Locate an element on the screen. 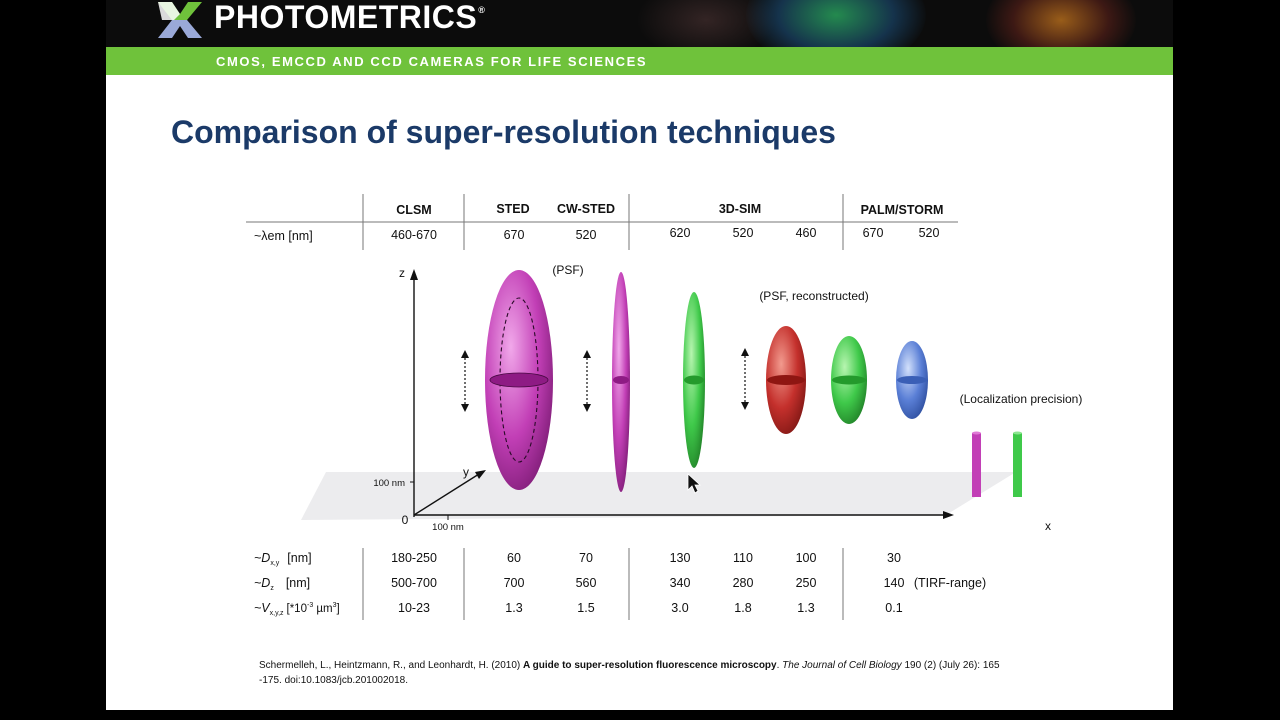  v-palm: 0.1 is located at coordinates (893, 608).